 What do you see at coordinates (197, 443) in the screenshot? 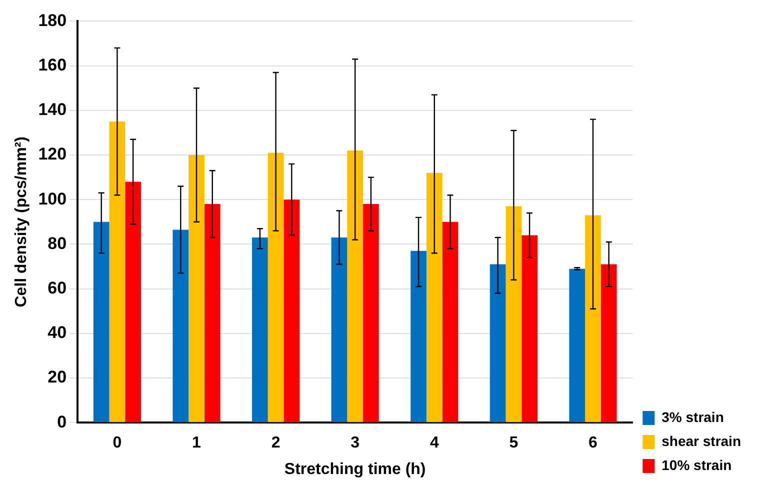
I see `x-tick-label: 1` at bounding box center [197, 443].